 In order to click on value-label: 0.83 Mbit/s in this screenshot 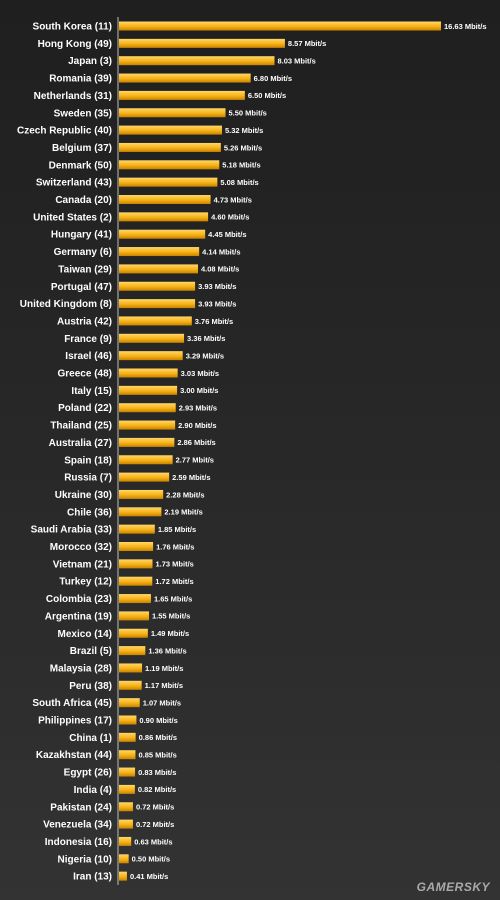, I will do `click(157, 772)`.